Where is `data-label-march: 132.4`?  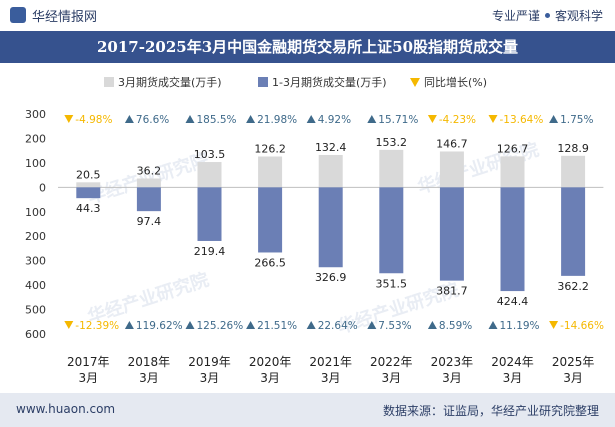 data-label-march: 132.4 is located at coordinates (331, 147).